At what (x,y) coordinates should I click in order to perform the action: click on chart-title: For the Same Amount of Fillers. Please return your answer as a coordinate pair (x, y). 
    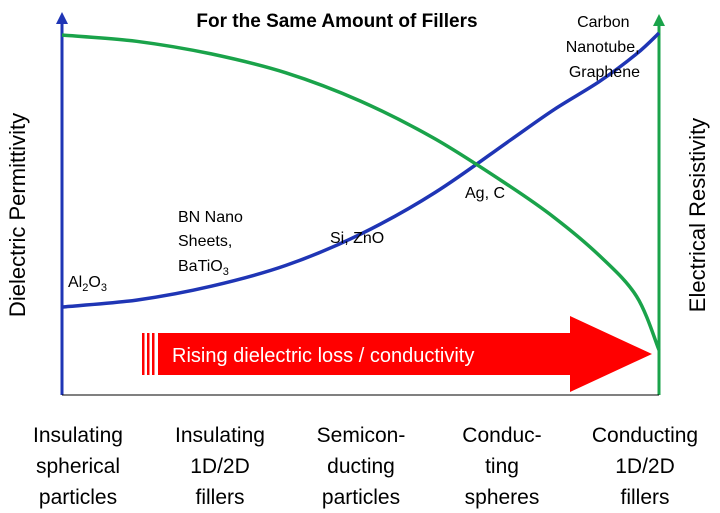
    Looking at the image, I should click on (336, 21).